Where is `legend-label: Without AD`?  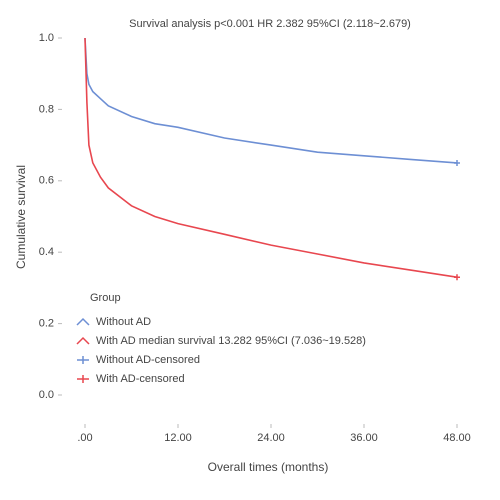 legend-label: Without AD is located at coordinates (123, 322).